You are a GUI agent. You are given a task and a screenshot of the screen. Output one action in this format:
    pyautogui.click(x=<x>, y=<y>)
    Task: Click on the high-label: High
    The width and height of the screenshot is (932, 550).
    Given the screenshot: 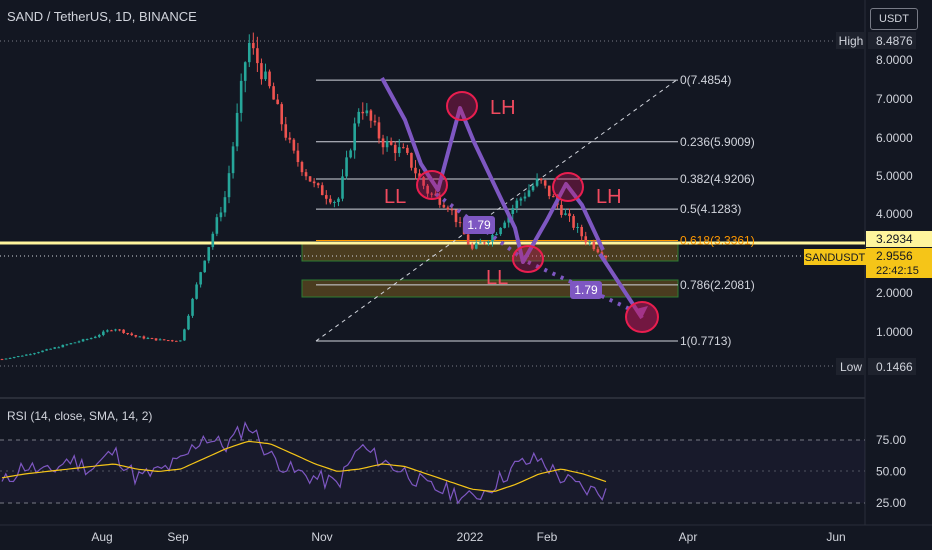 What is the action you would take?
    pyautogui.click(x=851, y=41)
    